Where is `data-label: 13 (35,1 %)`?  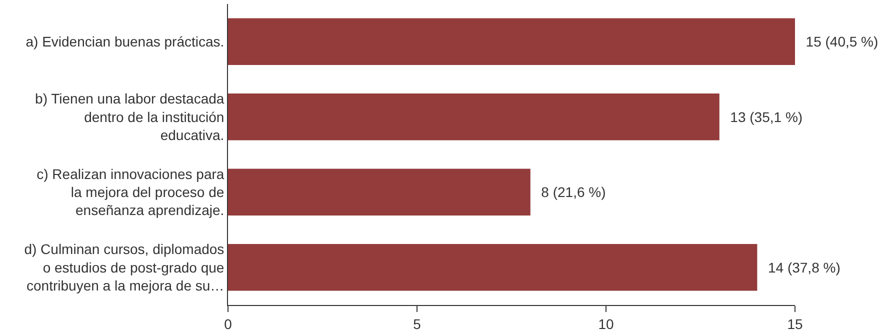 data-label: 13 (35,1 %) is located at coordinates (762, 116).